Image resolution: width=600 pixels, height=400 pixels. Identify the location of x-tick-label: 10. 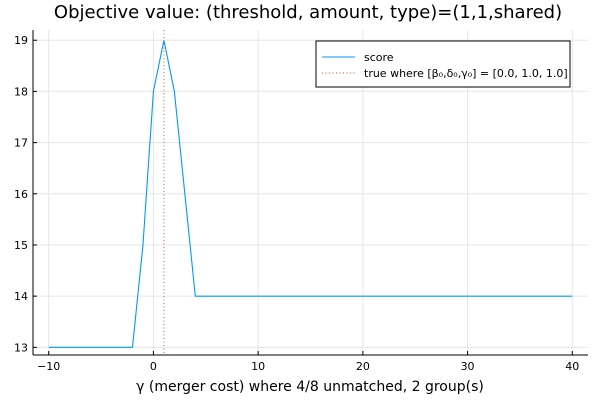
(258, 366).